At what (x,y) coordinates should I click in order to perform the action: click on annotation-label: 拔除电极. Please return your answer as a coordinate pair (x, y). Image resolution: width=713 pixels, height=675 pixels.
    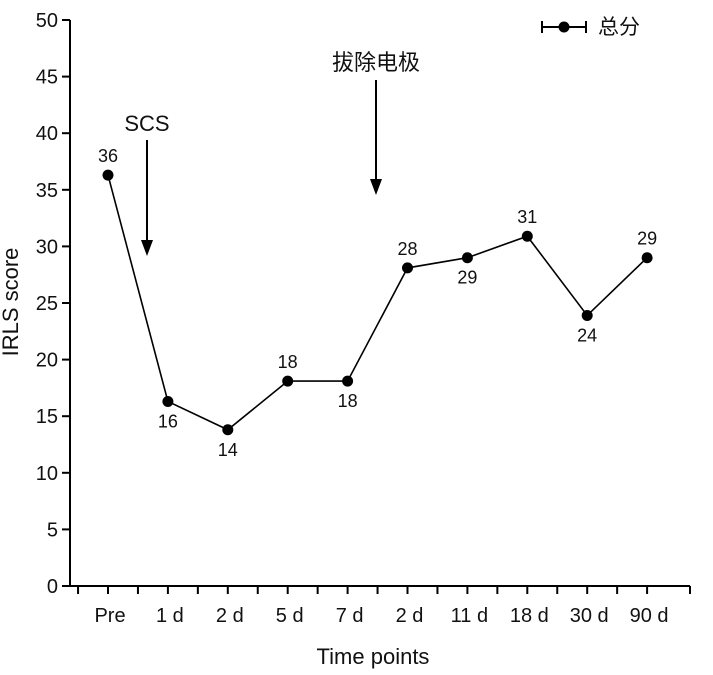
    Looking at the image, I should click on (376, 62).